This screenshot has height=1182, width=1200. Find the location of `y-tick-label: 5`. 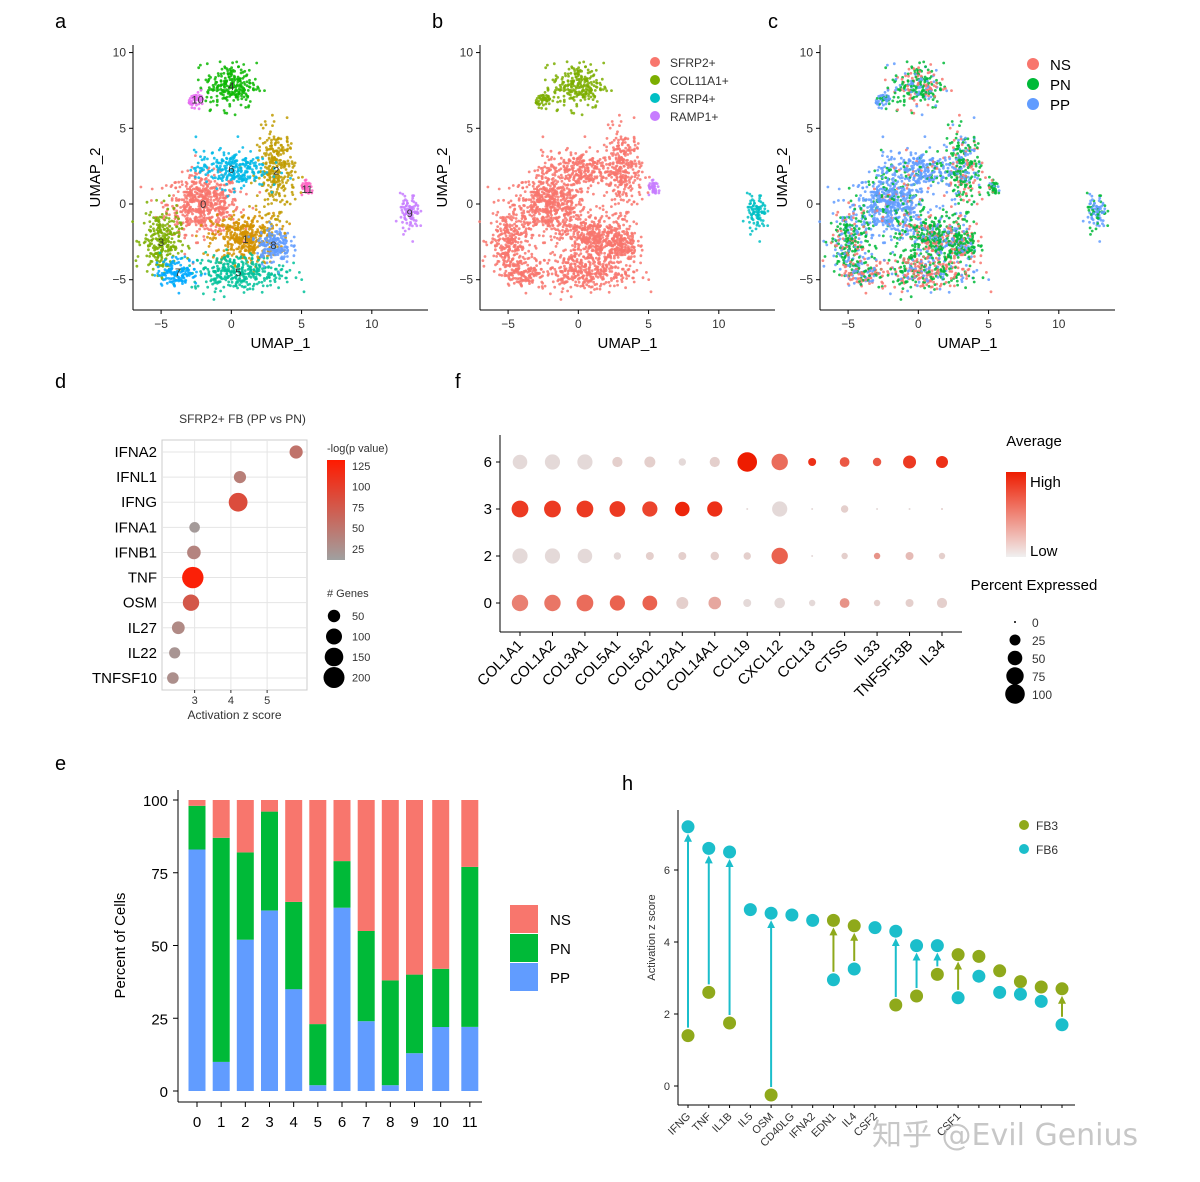

y-tick-label: 5 is located at coordinates (122, 128).